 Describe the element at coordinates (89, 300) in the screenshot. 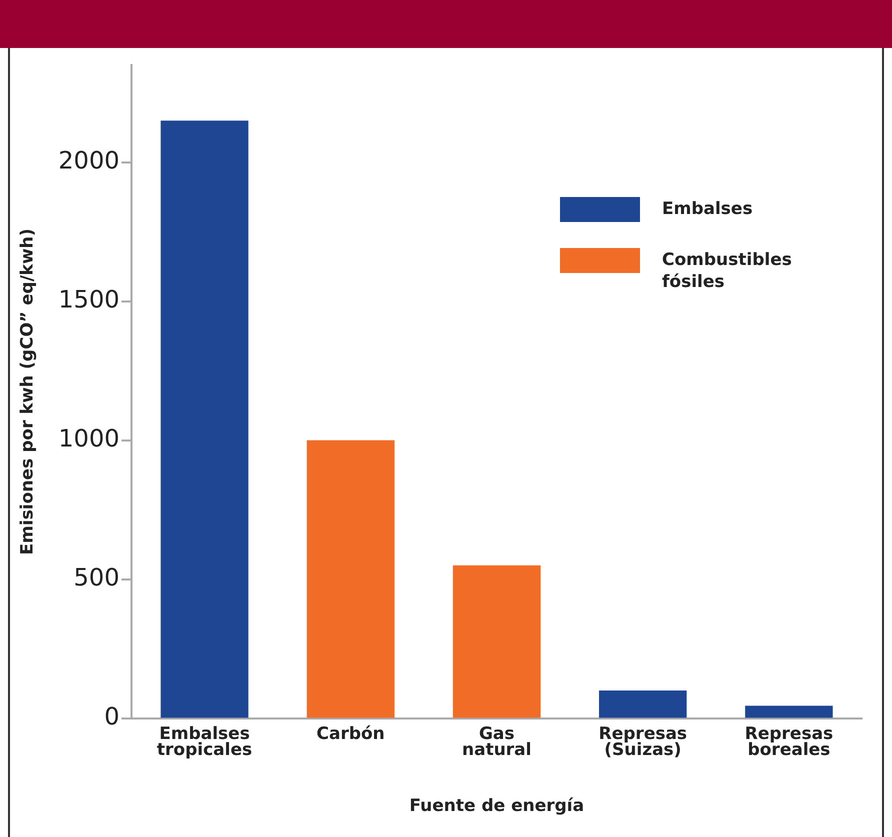

I see `y-tick-label: 1500` at that location.